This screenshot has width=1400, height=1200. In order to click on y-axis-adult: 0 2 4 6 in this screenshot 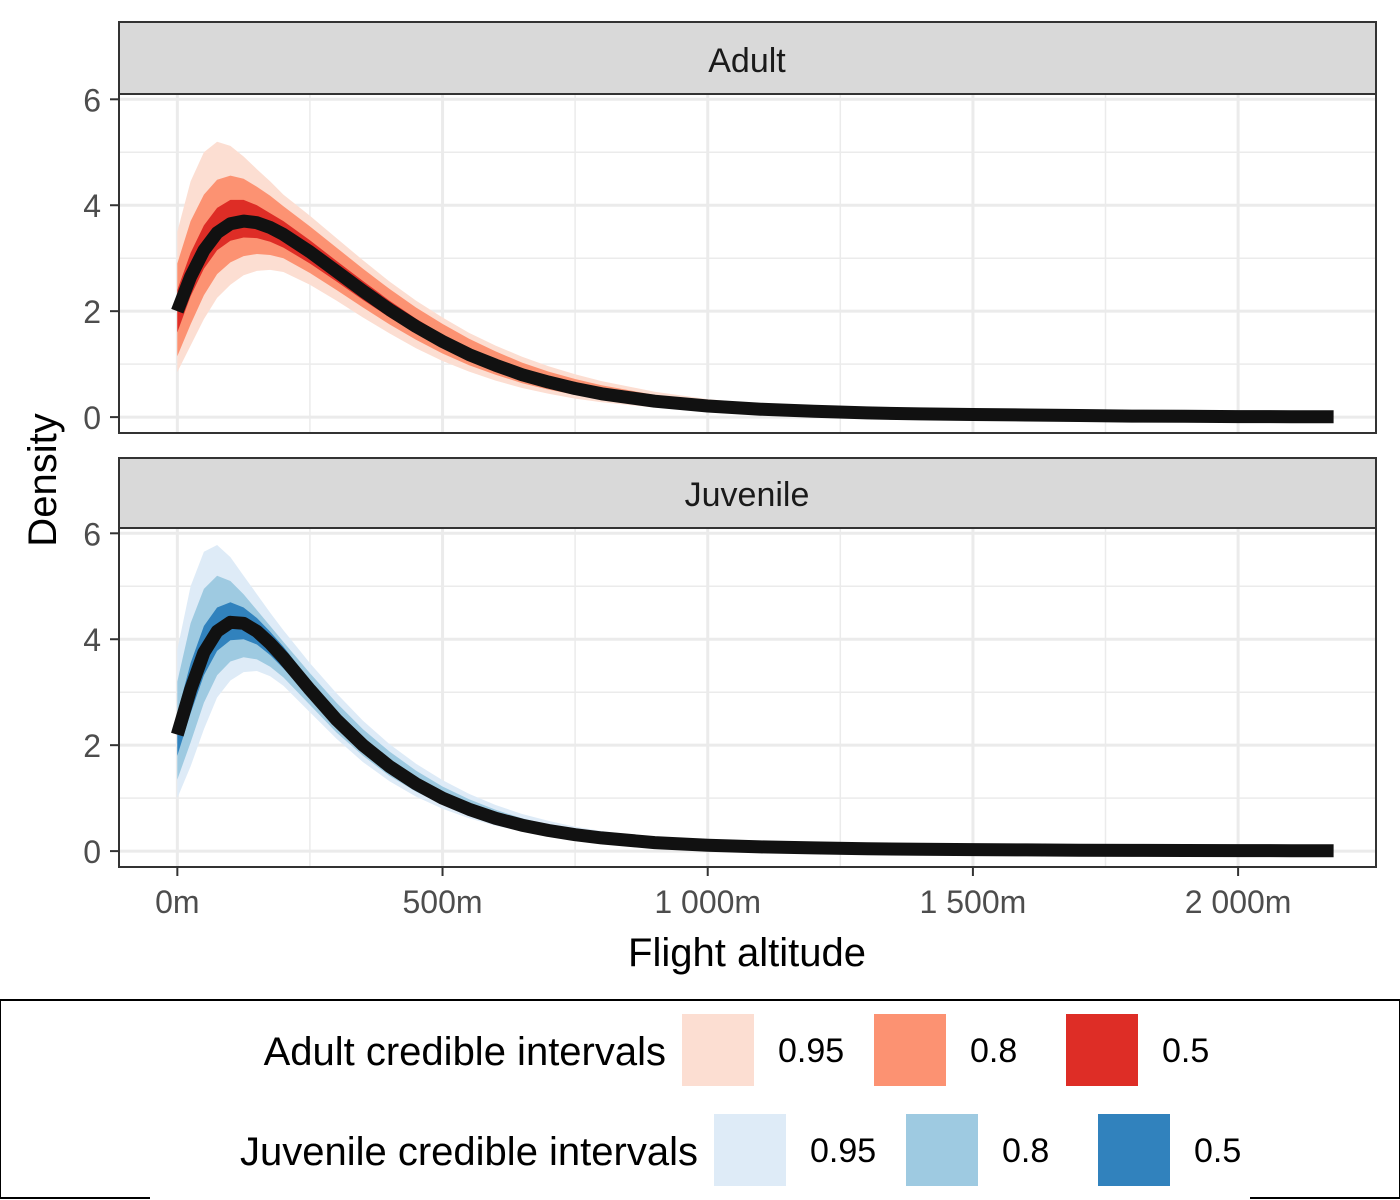, I will do `click(101, 259)`.